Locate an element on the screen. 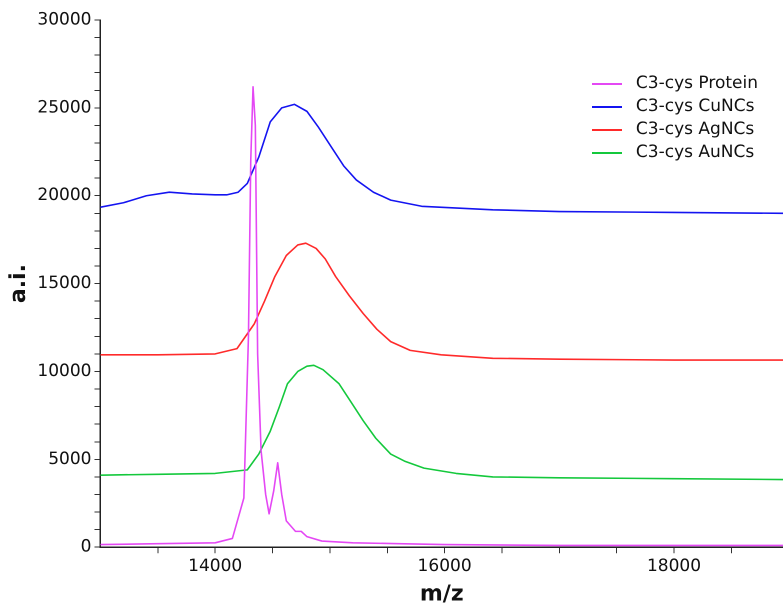 The image size is (783, 612). x-tick-label: 14000 is located at coordinates (215, 566).